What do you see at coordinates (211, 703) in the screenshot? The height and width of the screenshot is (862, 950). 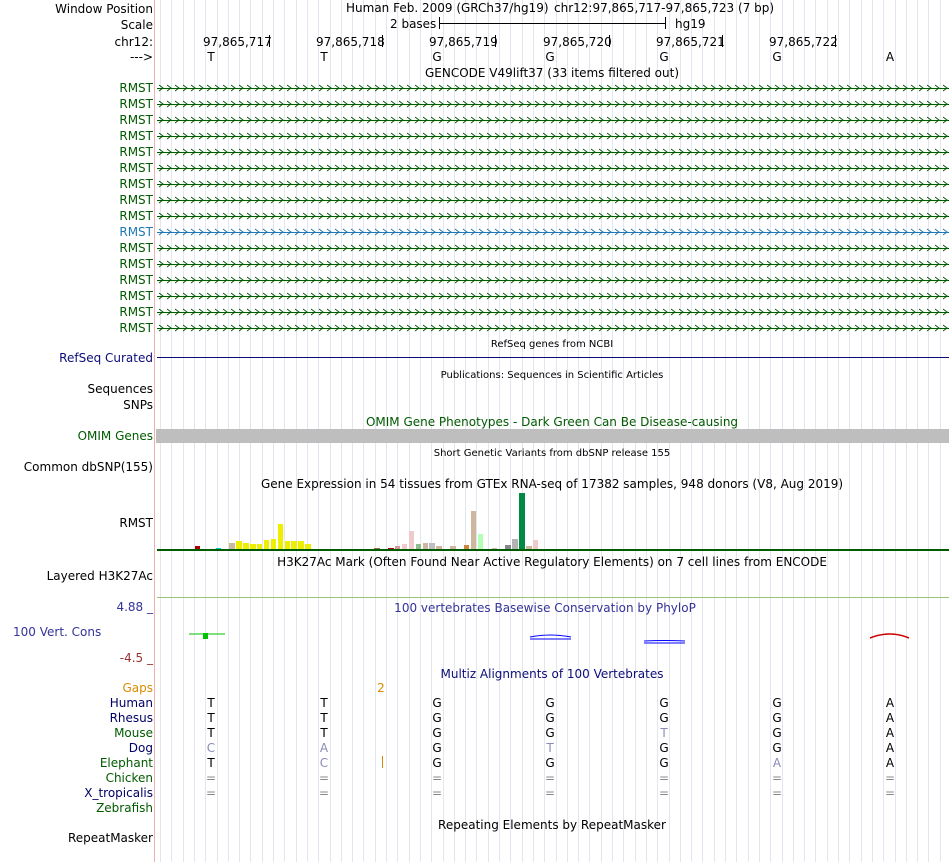 I see `aligned-base: T` at bounding box center [211, 703].